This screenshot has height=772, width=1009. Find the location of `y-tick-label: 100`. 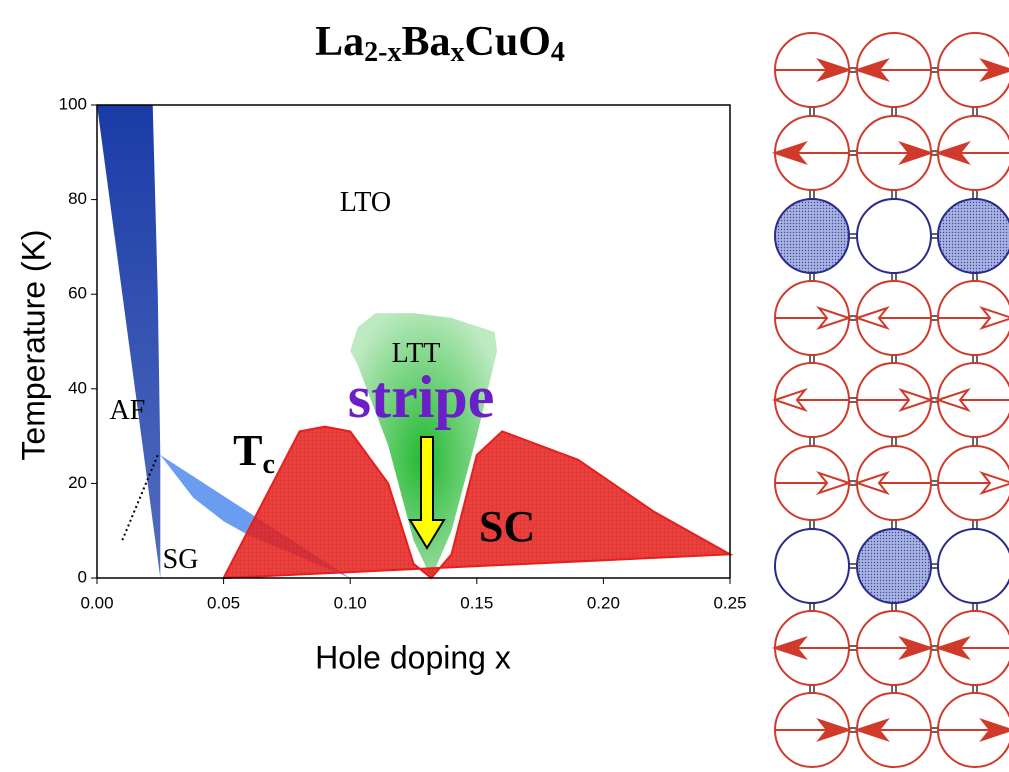

y-tick-label: 100 is located at coordinates (73, 103).